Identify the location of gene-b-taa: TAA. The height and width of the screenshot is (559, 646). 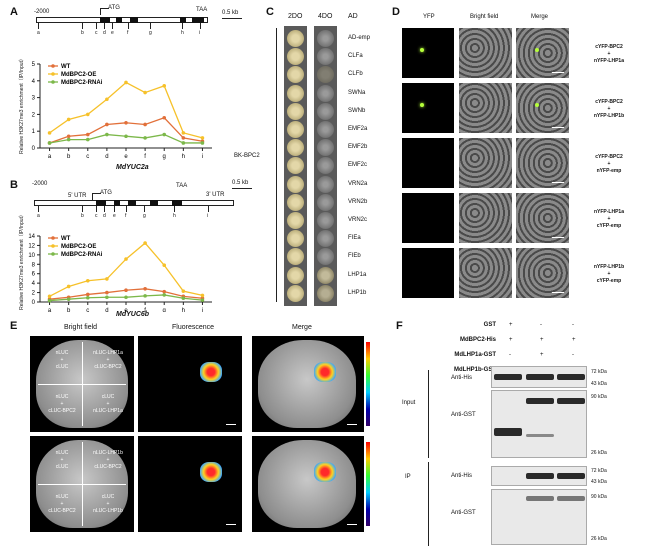
(182, 186).